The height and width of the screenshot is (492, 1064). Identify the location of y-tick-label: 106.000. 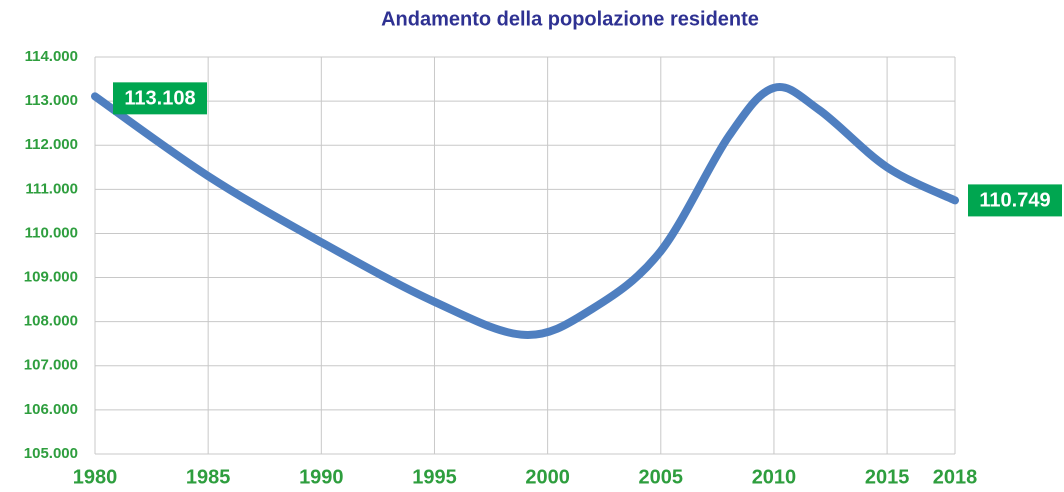
(51, 409).